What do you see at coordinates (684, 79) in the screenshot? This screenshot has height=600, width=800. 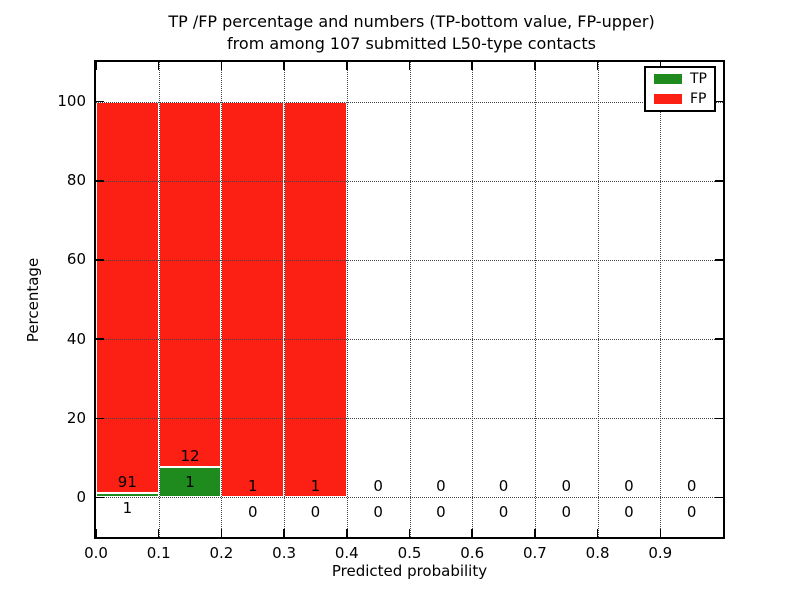 I see `legend-entry-tp: TP` at bounding box center [684, 79].